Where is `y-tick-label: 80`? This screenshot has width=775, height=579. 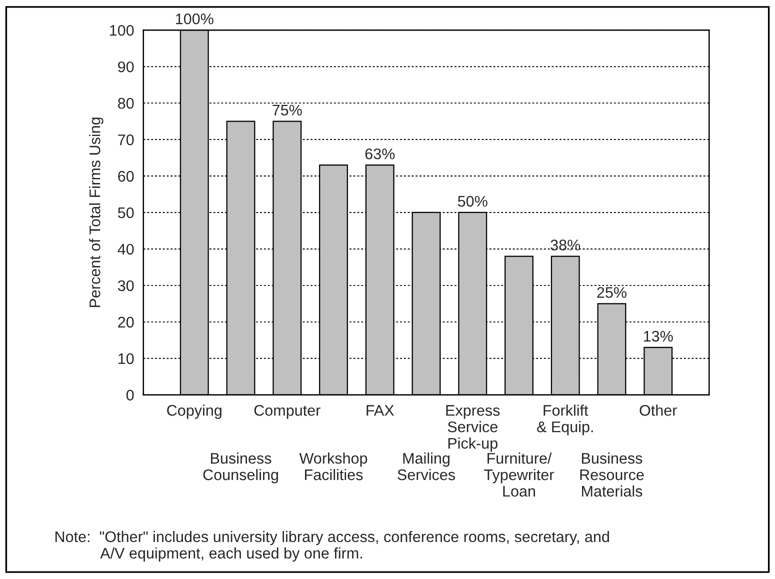
y-tick-label: 80 is located at coordinates (126, 103).